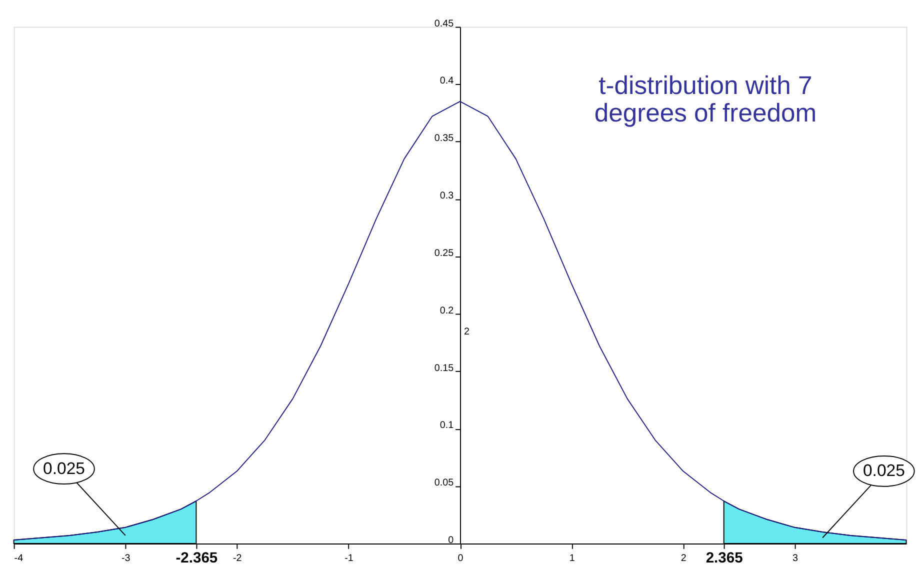 This screenshot has width=923, height=565. What do you see at coordinates (237, 558) in the screenshot?
I see `x-tick-label: -2` at bounding box center [237, 558].